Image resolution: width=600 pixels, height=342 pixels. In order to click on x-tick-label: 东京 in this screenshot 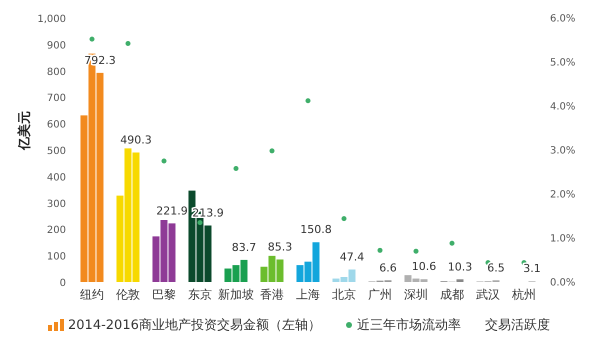, I will do `click(200, 295)`.